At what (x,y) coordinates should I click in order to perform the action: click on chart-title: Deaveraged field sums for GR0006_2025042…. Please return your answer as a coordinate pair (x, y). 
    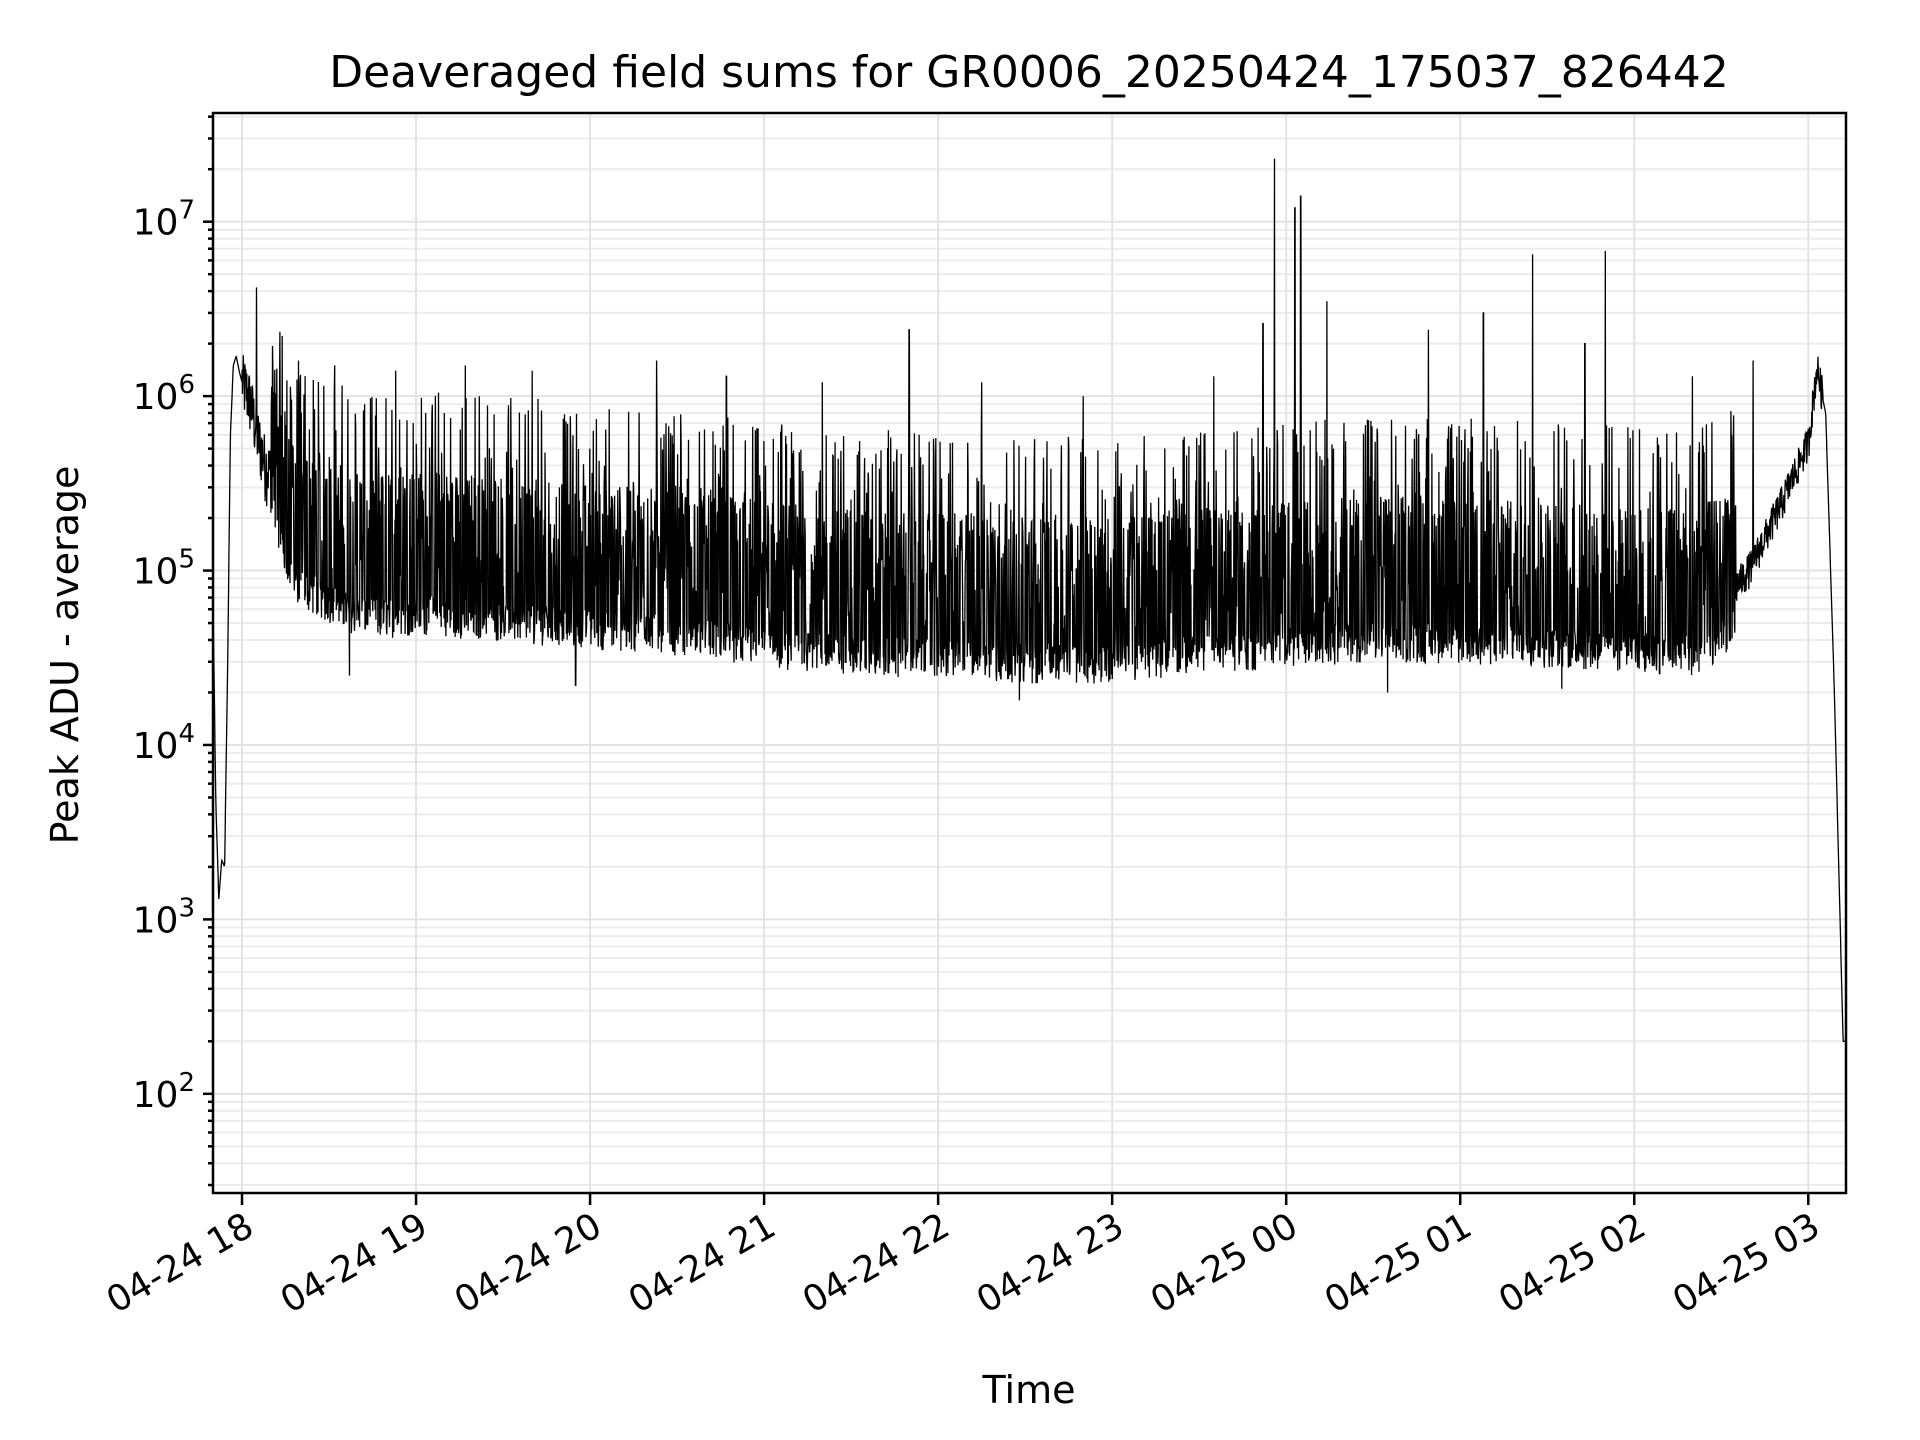
    Looking at the image, I should click on (1029, 72).